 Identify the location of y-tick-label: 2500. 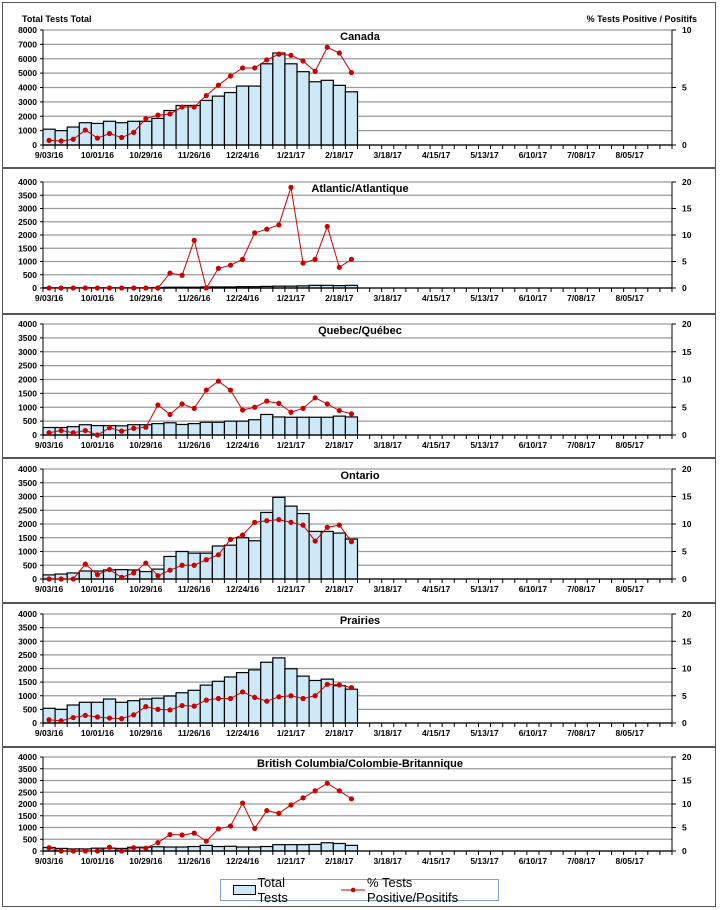
(27, 222).